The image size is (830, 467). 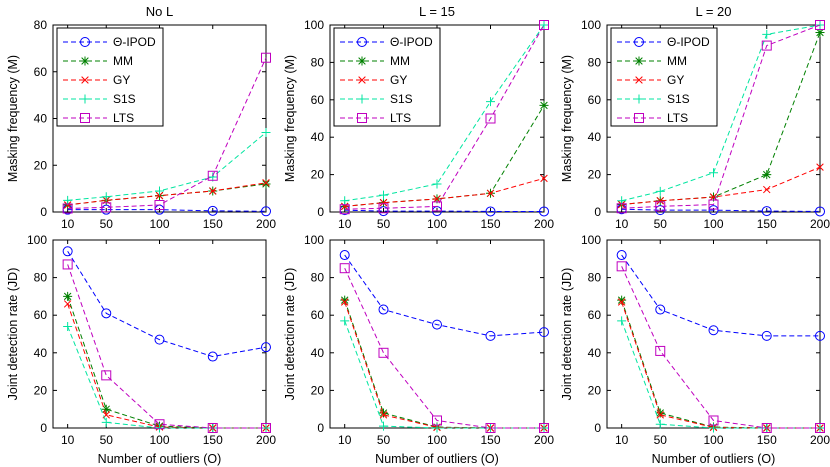 I want to click on series-GY, so click(x=166, y=194).